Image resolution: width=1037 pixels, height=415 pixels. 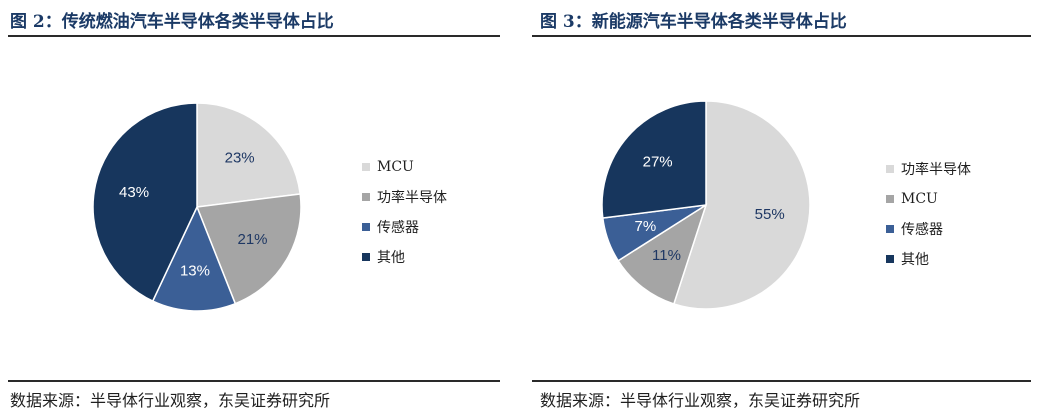 I want to click on data-label-other: 43%, so click(x=134, y=192).